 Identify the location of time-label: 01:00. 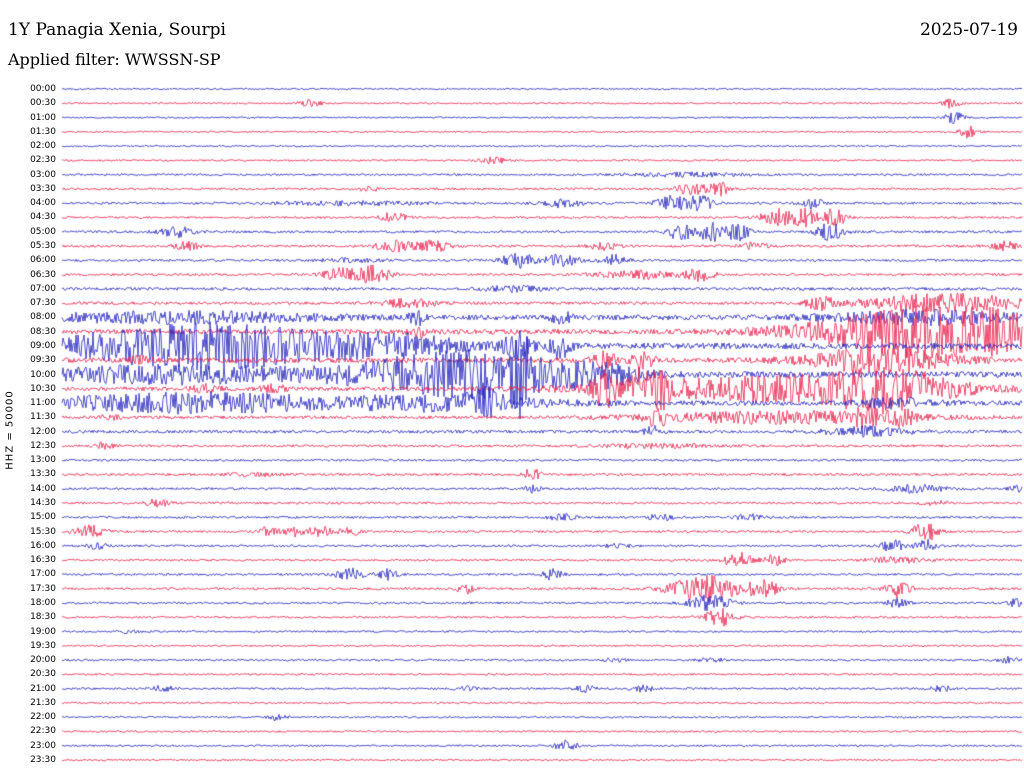
(43, 117).